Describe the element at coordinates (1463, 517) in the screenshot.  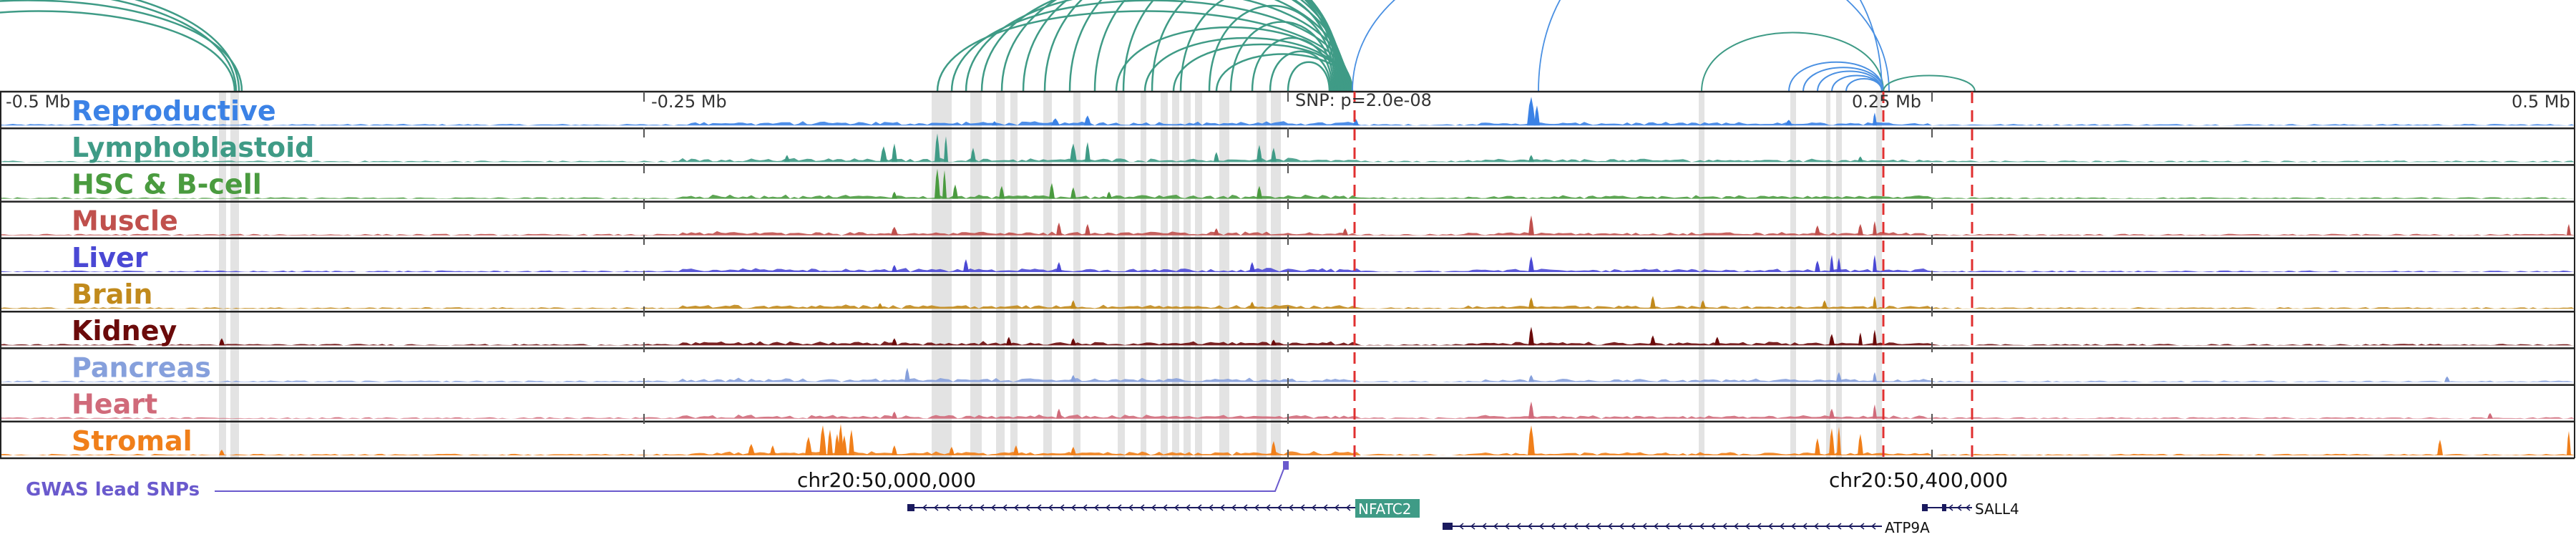
I see `gene-track: NFATC2 SALL4 ATP9A` at that location.